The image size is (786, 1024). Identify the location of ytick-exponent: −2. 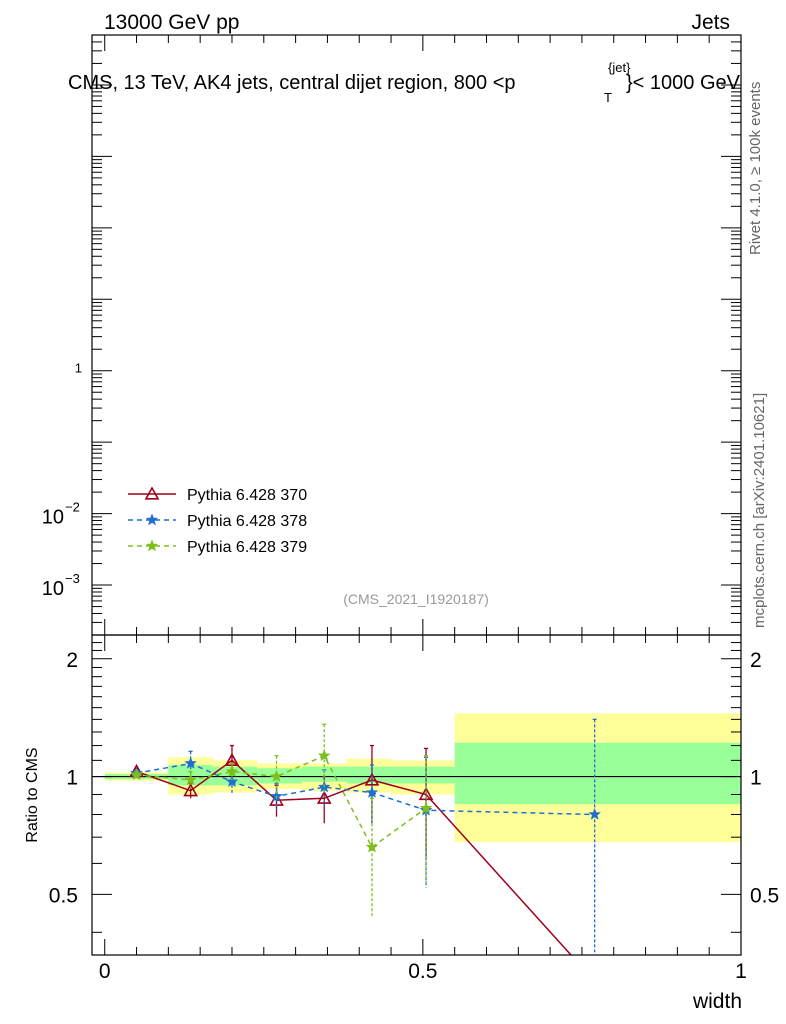
(72, 507).